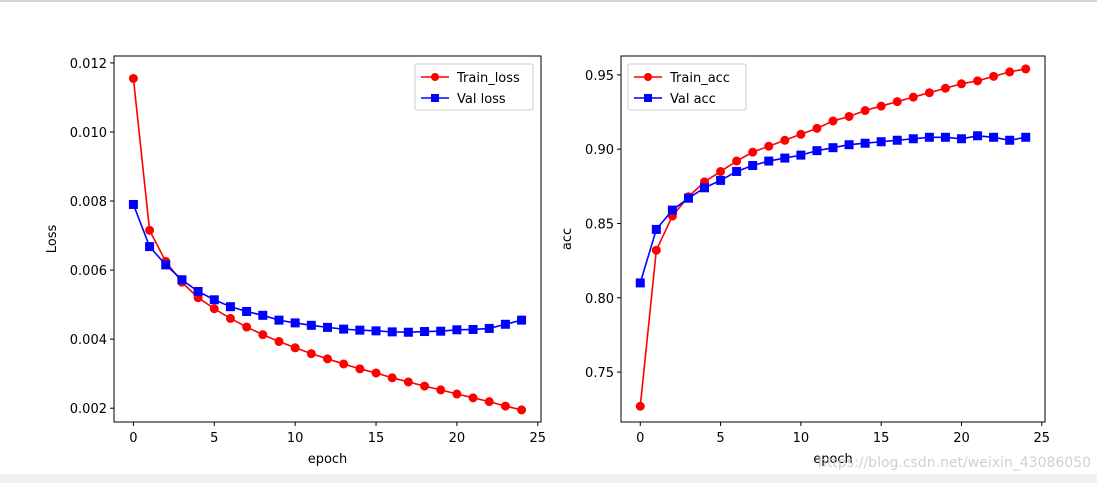 The height and width of the screenshot is (483, 1097). What do you see at coordinates (133, 438) in the screenshot?
I see `x-tick-label: 0` at bounding box center [133, 438].